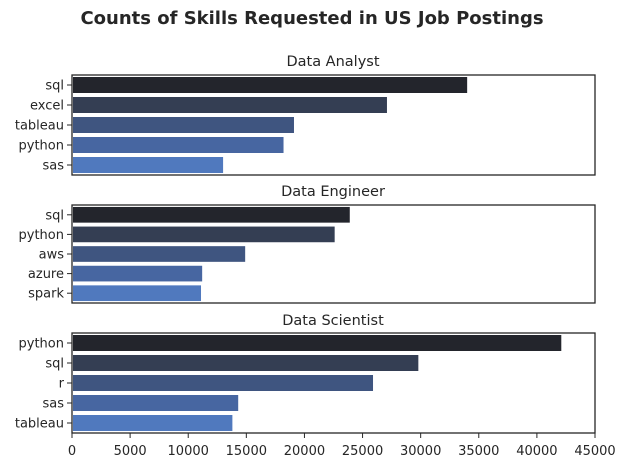 This screenshot has width=623, height=472. What do you see at coordinates (333, 192) in the screenshot?
I see `panel-title-data-engineer: Data Engineer` at bounding box center [333, 192].